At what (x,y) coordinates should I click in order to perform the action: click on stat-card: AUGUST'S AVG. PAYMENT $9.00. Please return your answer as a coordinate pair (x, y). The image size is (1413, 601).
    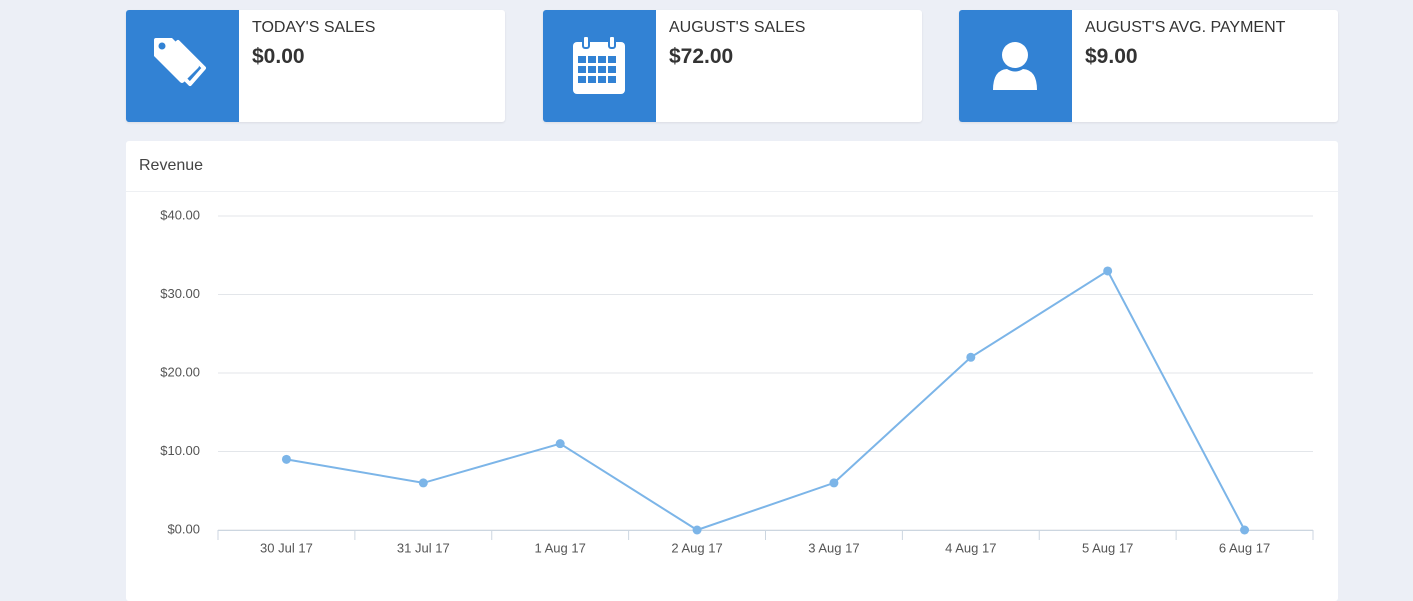
    Looking at the image, I should click on (1148, 66).